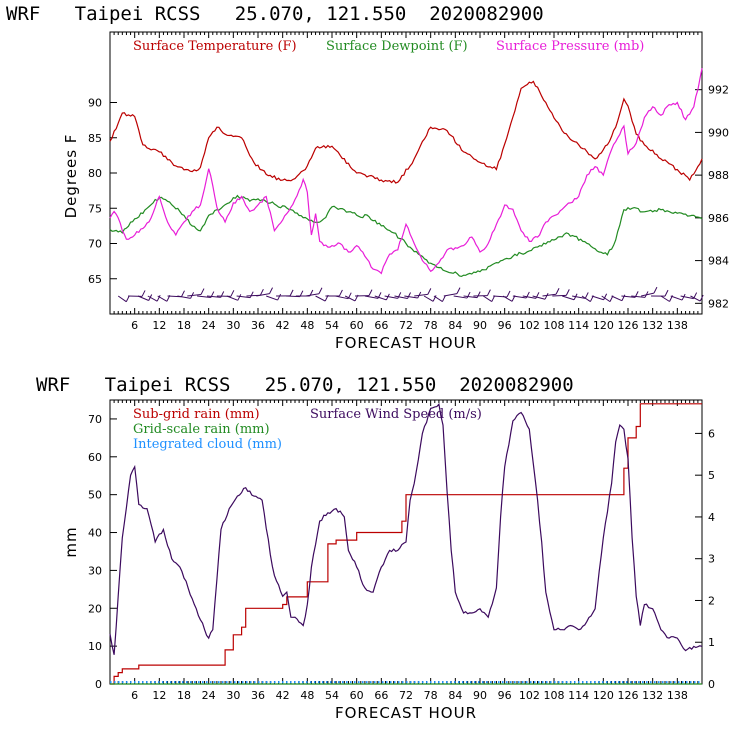 Image resolution: width=740 pixels, height=740 pixels. Describe the element at coordinates (677, 695) in the screenshot. I see `lower-x-tick-label: 138` at that location.